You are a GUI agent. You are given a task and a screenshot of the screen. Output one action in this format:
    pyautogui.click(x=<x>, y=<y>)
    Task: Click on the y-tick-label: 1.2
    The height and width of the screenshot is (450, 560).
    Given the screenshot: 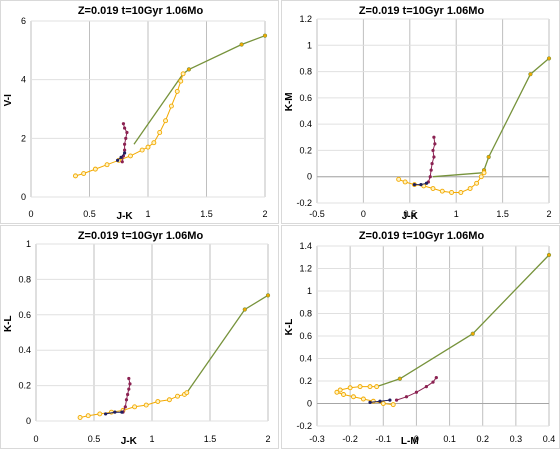 What is the action you would take?
    pyautogui.click(x=305, y=269)
    